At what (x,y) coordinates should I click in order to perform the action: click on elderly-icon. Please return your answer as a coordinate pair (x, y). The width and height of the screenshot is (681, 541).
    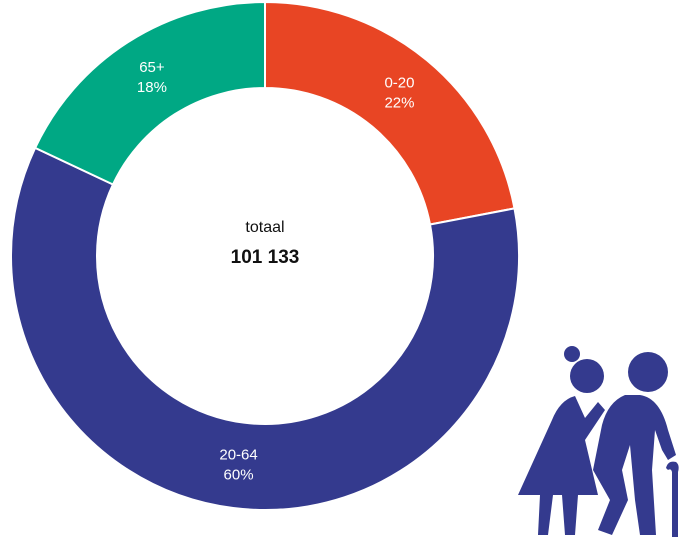
    Looking at the image, I should click on (598, 441).